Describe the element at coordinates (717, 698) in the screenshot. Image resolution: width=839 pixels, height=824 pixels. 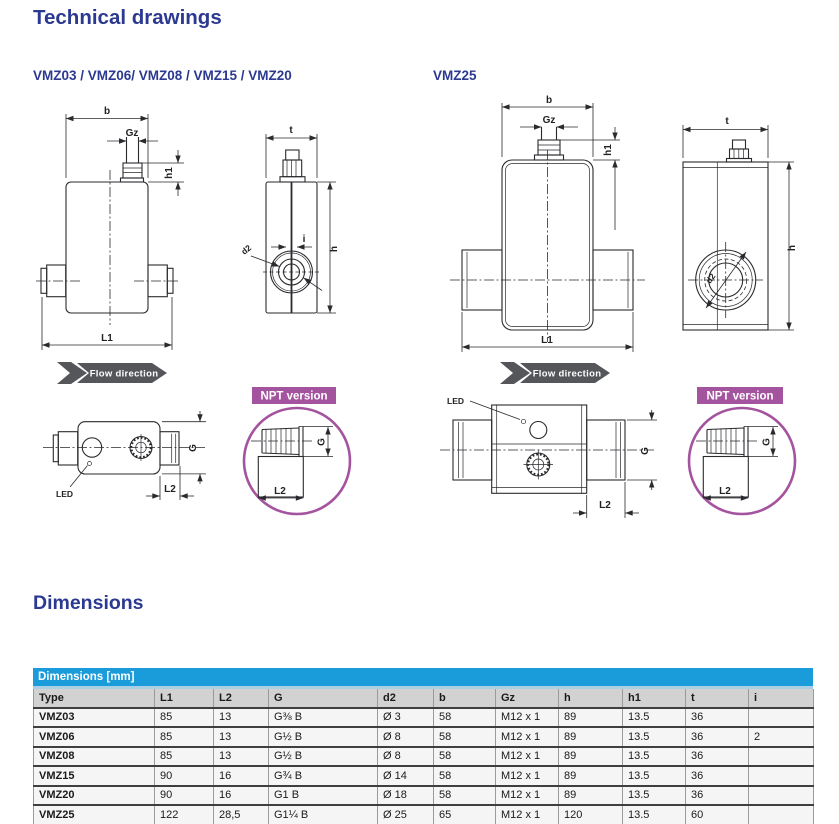
I see `col-header-t: t` at that location.